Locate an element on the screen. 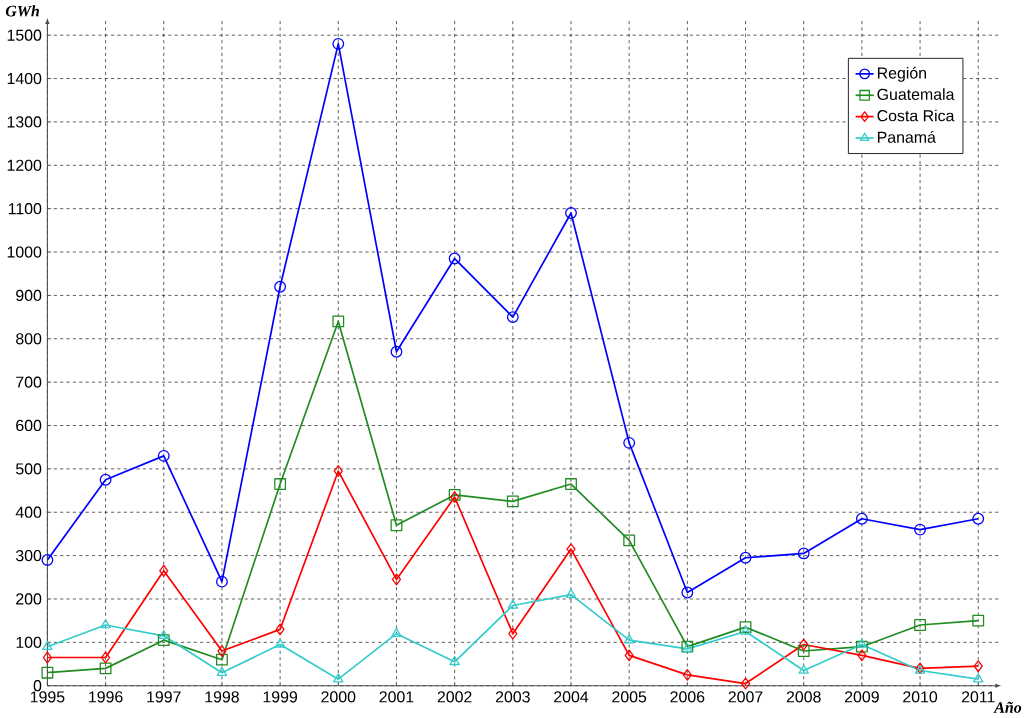  x-tick-label: 2008 is located at coordinates (803, 697).